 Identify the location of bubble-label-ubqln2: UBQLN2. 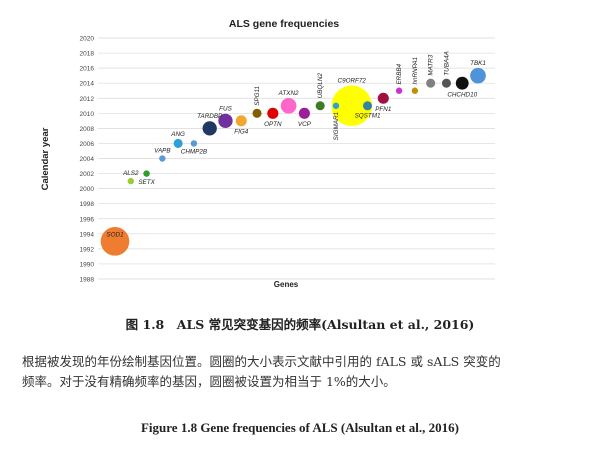
(320, 86).